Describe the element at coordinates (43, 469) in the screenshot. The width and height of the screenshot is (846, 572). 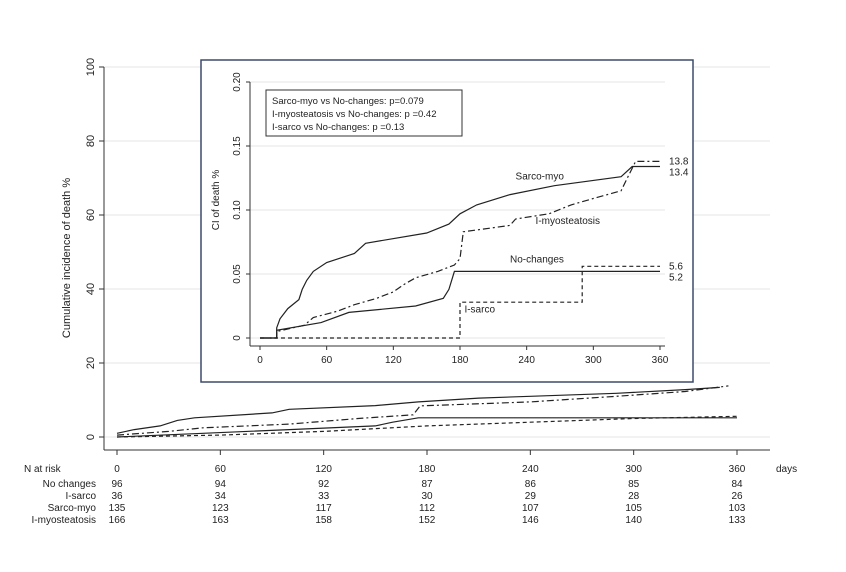
I see `risk-table-header: N at risk` at that location.